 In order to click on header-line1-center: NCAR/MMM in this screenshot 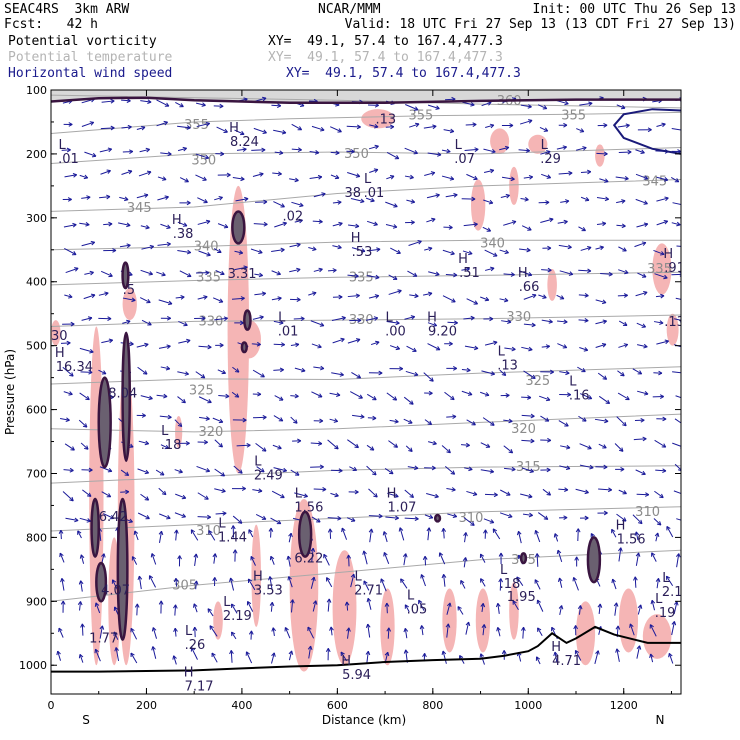, I will do `click(349, 9)`.